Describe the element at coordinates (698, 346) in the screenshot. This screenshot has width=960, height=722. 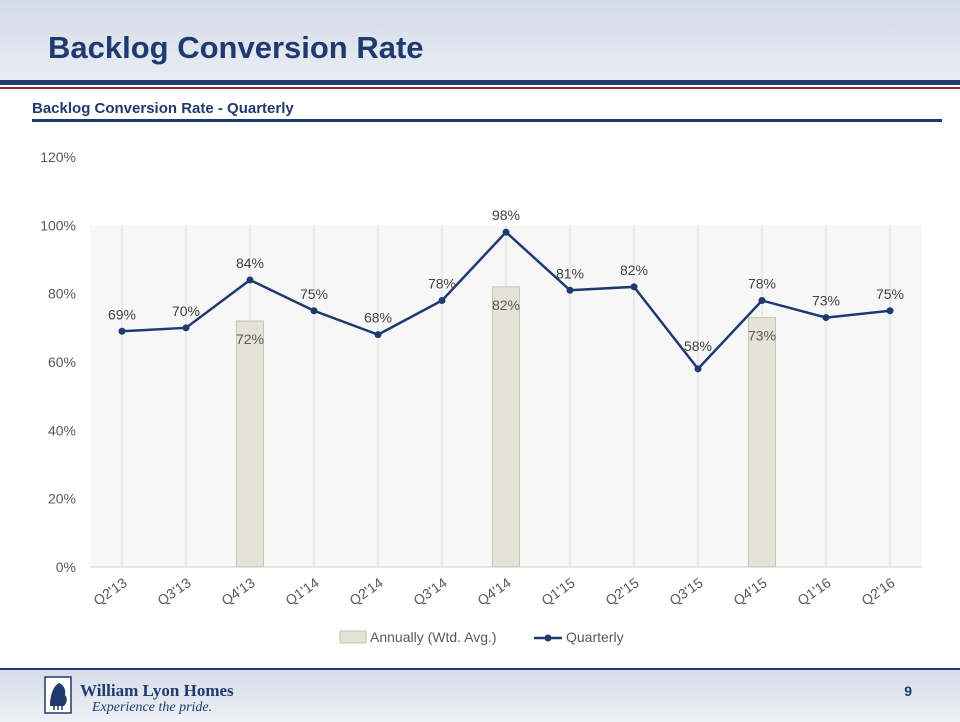
I see `quarterly-data-label: 58%` at that location.